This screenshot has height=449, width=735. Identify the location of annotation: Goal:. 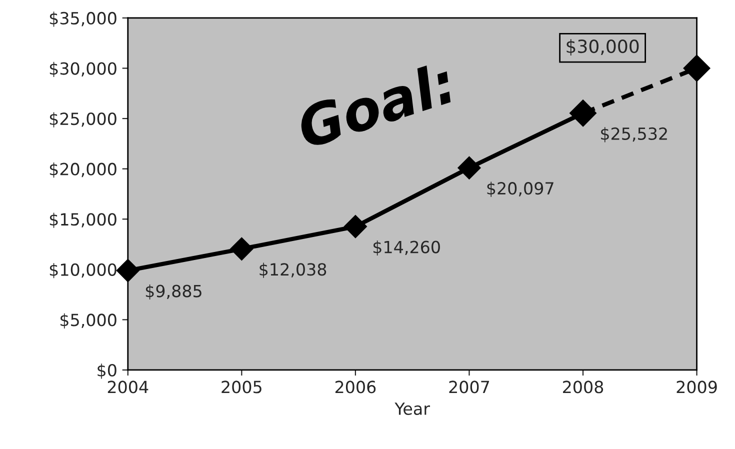
(375, 105).